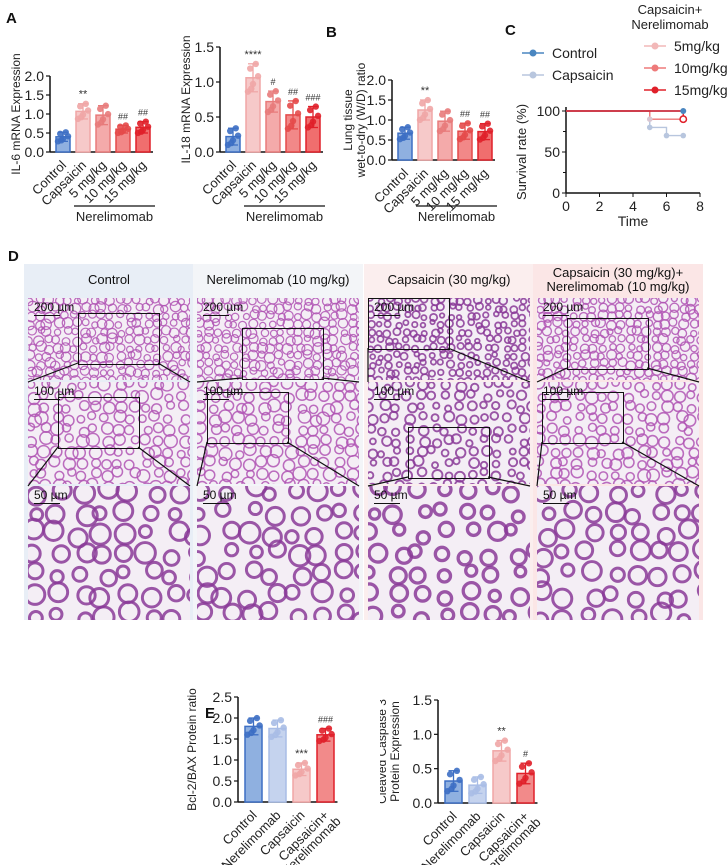 The width and height of the screenshot is (728, 865). I want to click on scale-bar: 200 µm, so click(563, 308).